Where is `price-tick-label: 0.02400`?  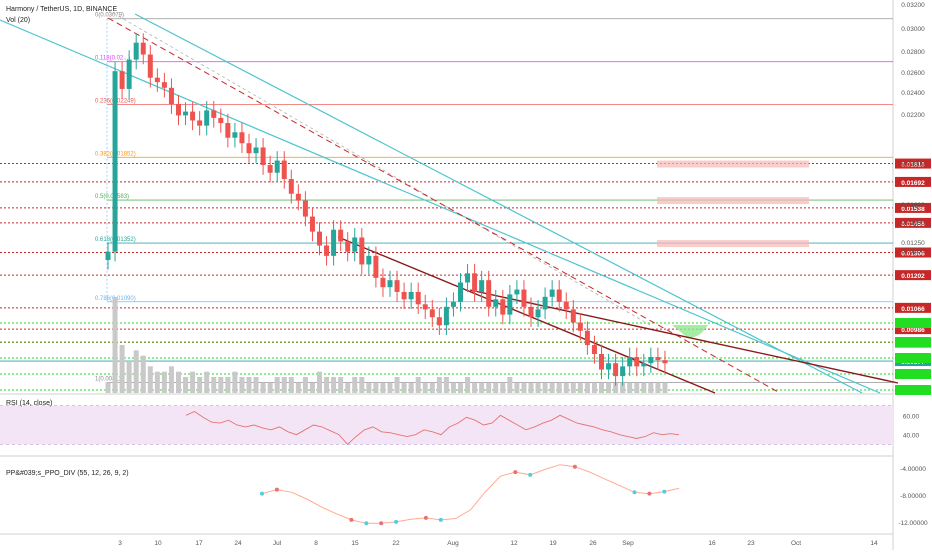
price-tick-label: 0.02400 is located at coordinates (913, 93).